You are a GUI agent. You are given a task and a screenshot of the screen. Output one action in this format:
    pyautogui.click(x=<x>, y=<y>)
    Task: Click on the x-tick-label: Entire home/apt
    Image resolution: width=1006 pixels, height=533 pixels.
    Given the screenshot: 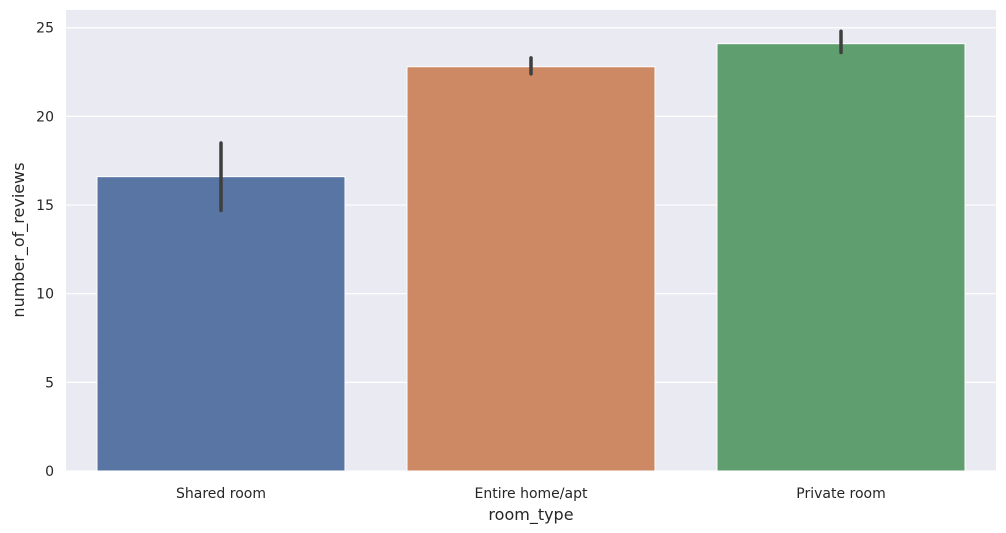 What is the action you would take?
    pyautogui.click(x=531, y=494)
    